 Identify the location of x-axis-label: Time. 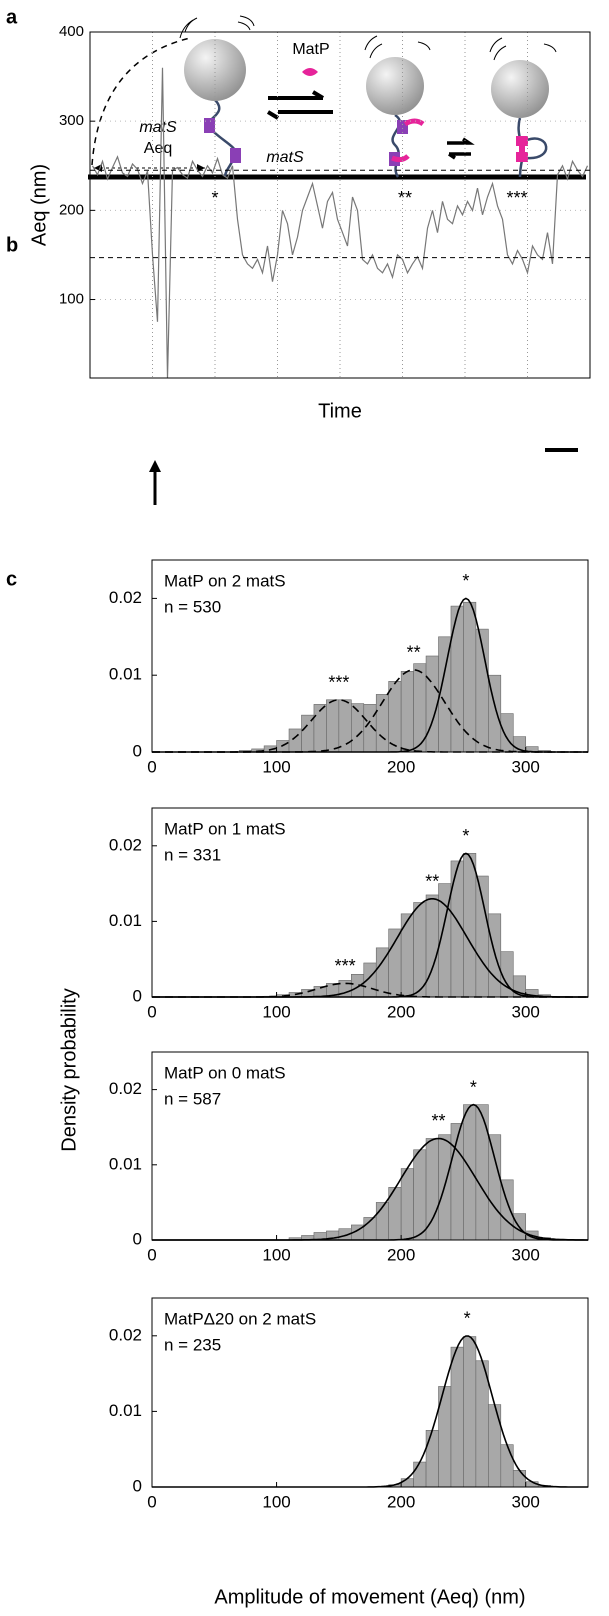
(340, 411).